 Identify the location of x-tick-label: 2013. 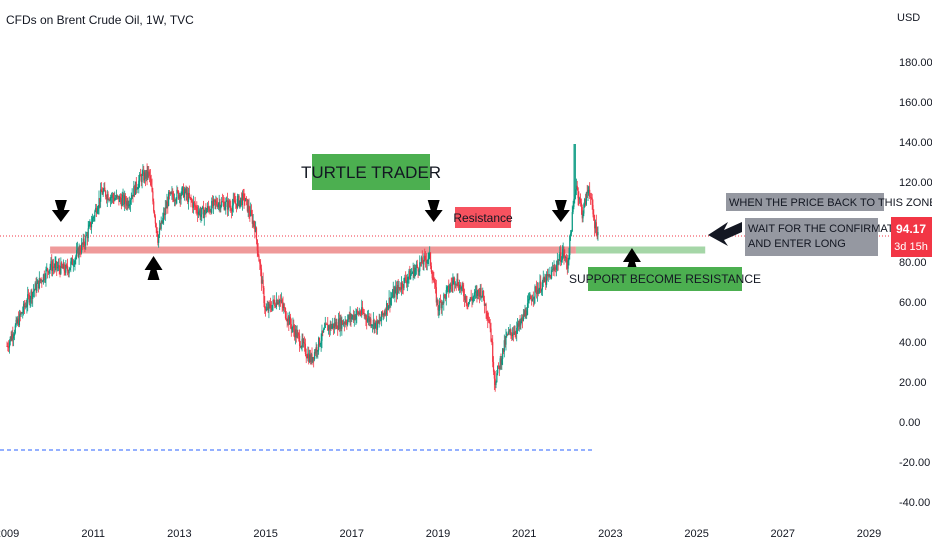
(179, 534).